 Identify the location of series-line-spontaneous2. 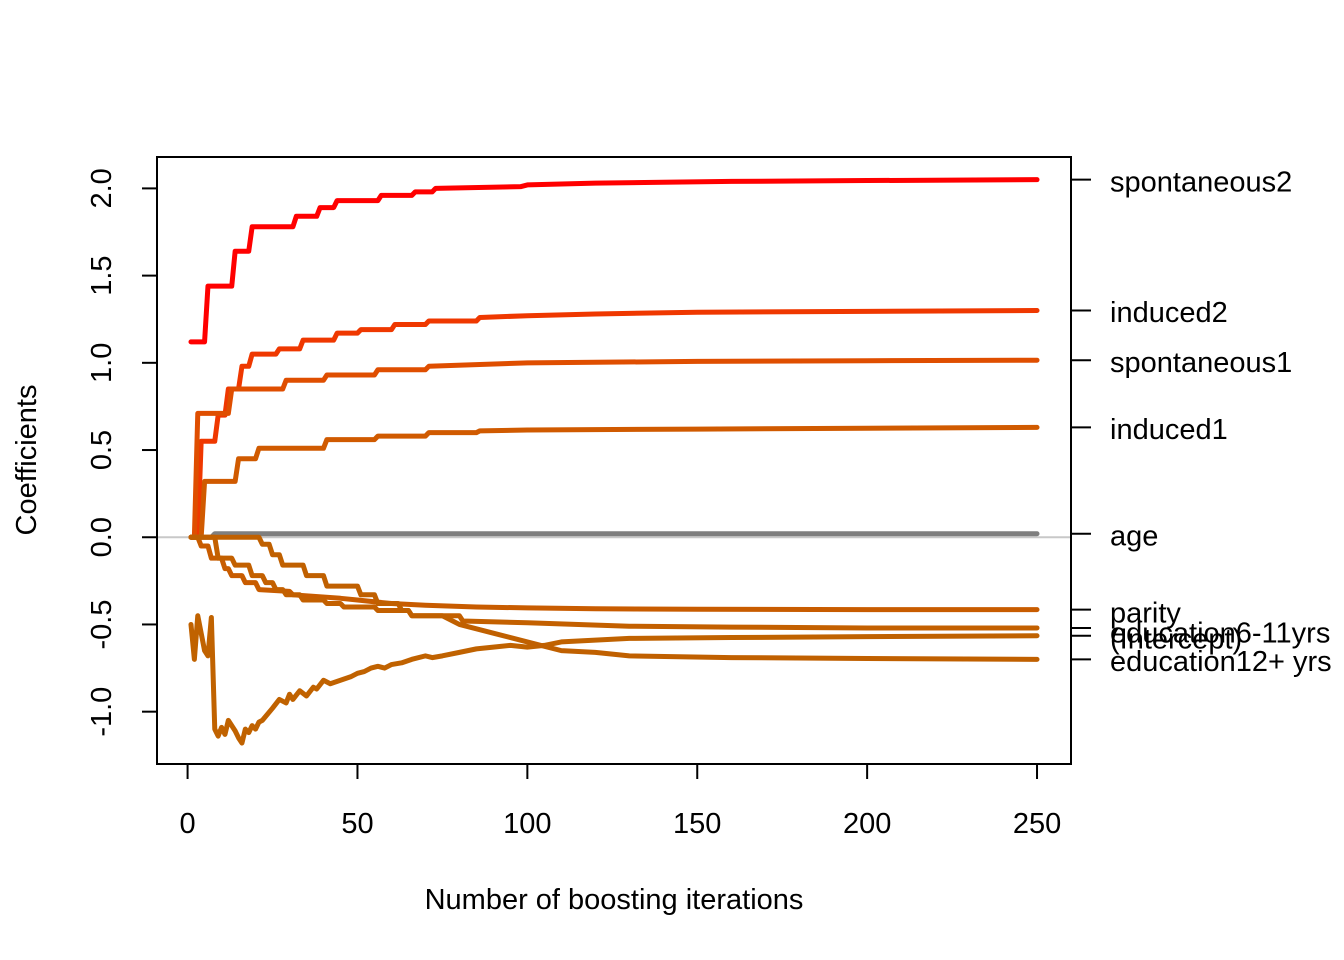
(614, 261).